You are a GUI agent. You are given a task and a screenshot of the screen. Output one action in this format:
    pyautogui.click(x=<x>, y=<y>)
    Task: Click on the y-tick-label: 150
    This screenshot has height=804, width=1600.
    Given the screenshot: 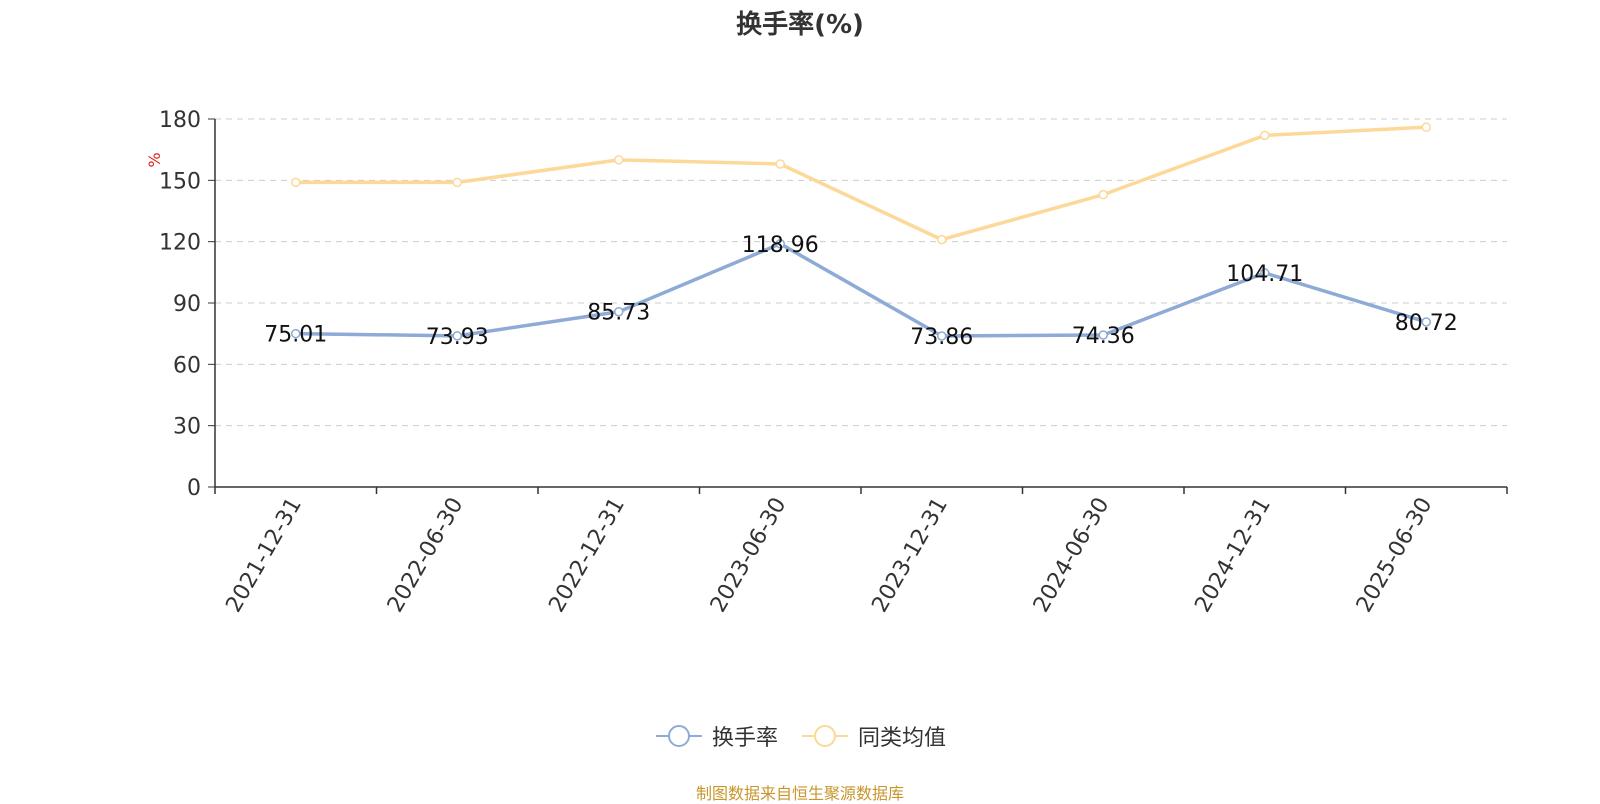 What is the action you would take?
    pyautogui.click(x=180, y=181)
    